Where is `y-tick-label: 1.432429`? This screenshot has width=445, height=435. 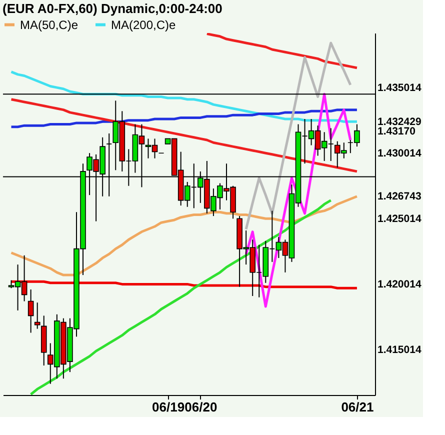
y-tick-label: 1.432429 is located at coordinates (400, 122).